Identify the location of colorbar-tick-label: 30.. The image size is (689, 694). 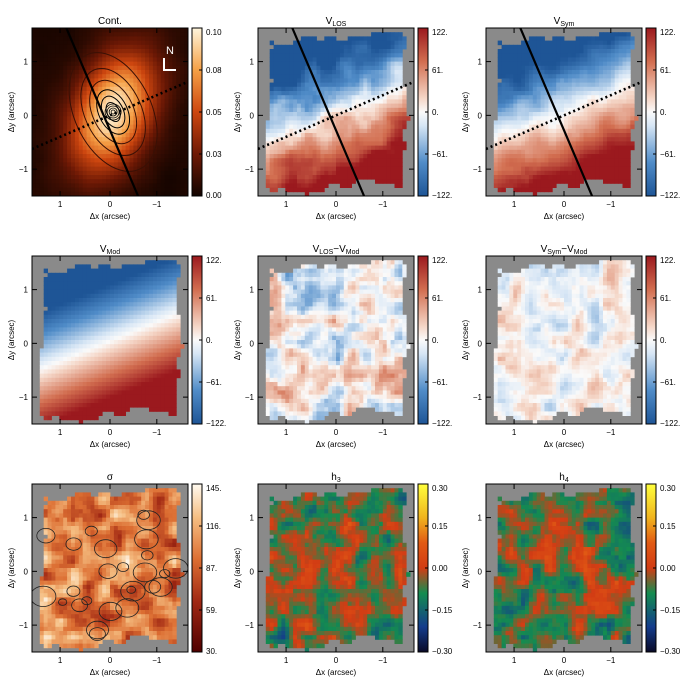
(211, 651).